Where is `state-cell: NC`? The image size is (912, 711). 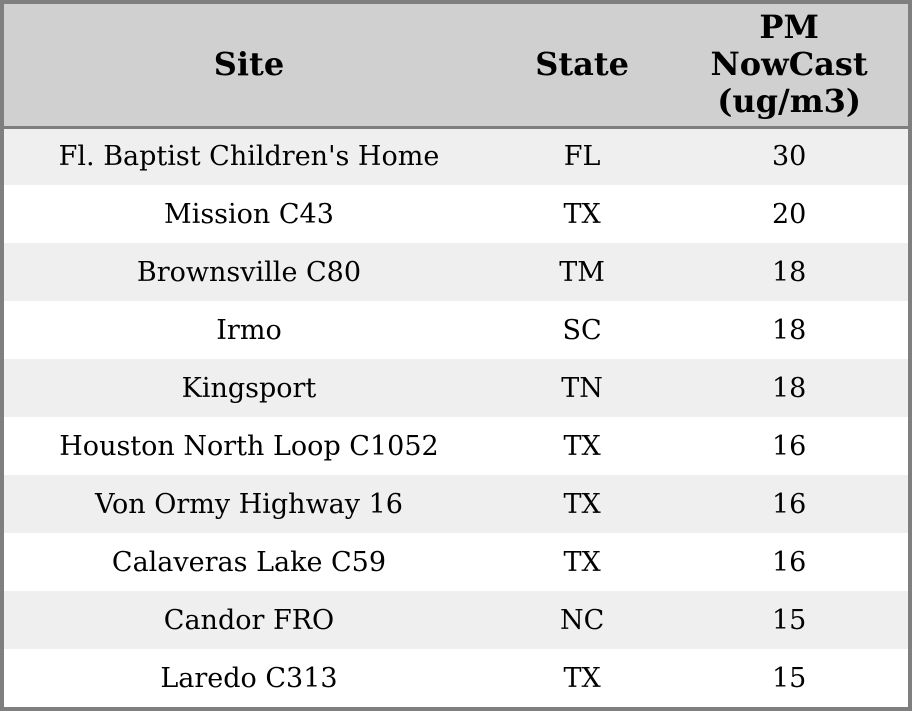 state-cell: NC is located at coordinates (582, 620).